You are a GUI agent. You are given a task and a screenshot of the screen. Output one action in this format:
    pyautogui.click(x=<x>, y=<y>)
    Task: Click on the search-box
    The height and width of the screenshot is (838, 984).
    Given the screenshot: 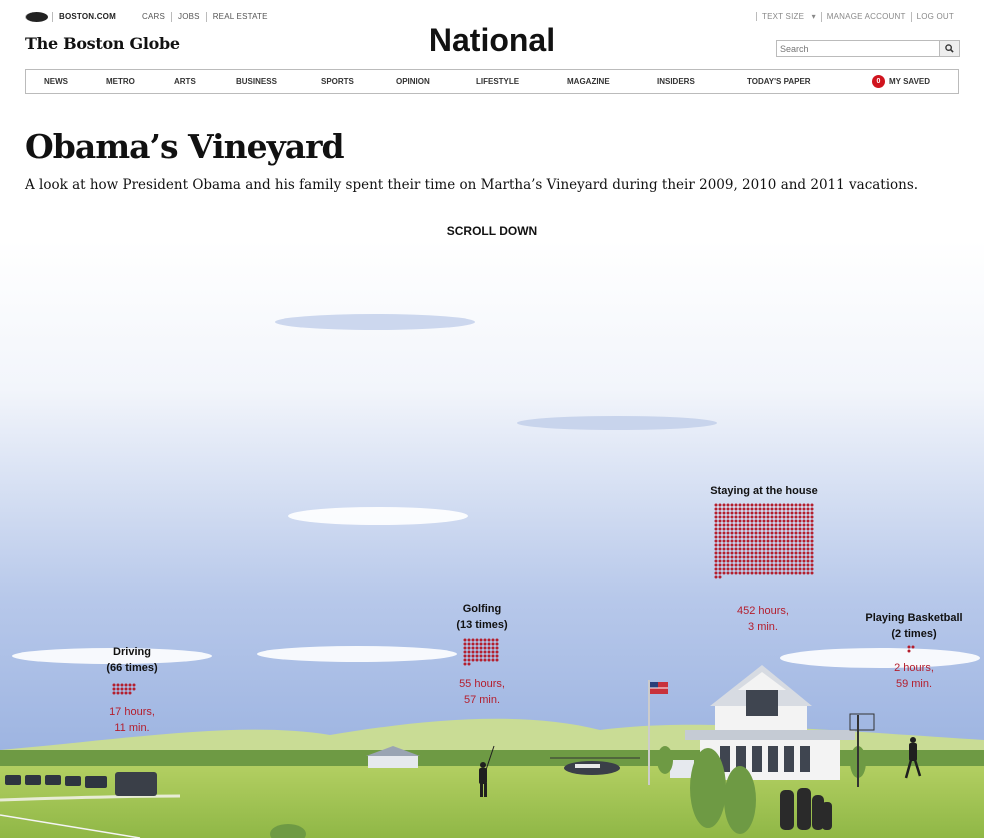 What is the action you would take?
    pyautogui.click(x=868, y=48)
    